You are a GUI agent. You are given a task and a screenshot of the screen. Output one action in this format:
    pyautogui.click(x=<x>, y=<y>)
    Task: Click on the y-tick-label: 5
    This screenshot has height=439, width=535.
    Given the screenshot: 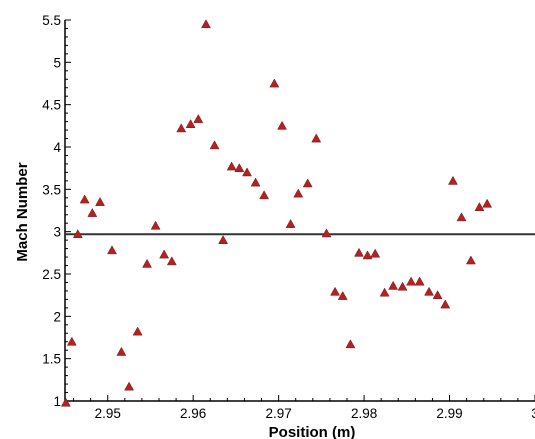 What is the action you would take?
    pyautogui.click(x=57, y=62)
    